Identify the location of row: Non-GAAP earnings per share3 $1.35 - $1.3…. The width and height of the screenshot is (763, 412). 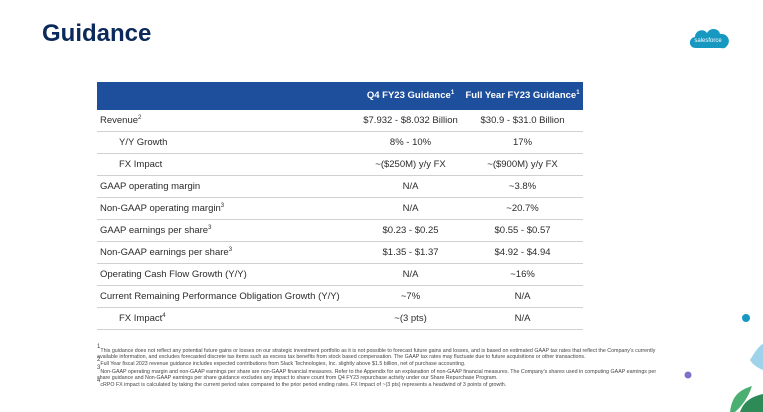
(340, 252).